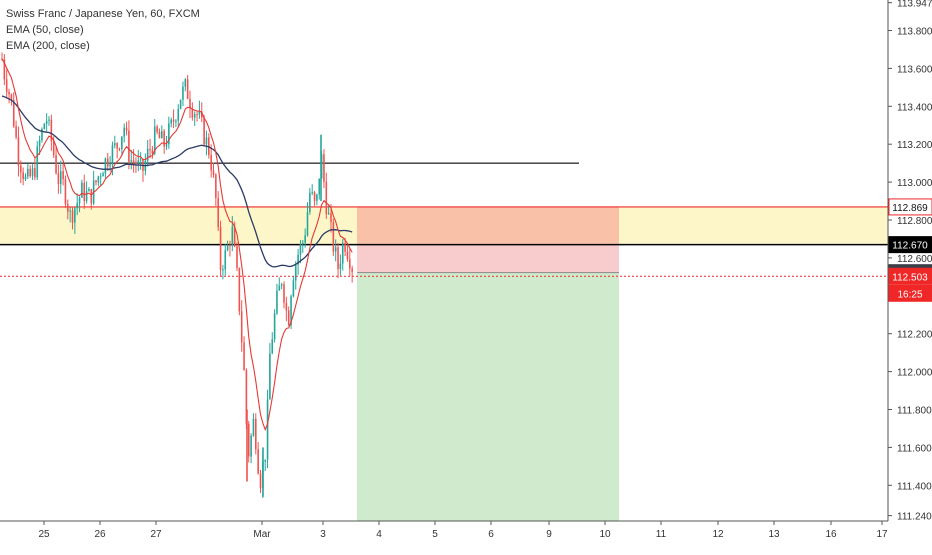 The height and width of the screenshot is (555, 932). What do you see at coordinates (914, 259) in the screenshot?
I see `y-tick-label: 112.600` at bounding box center [914, 259].